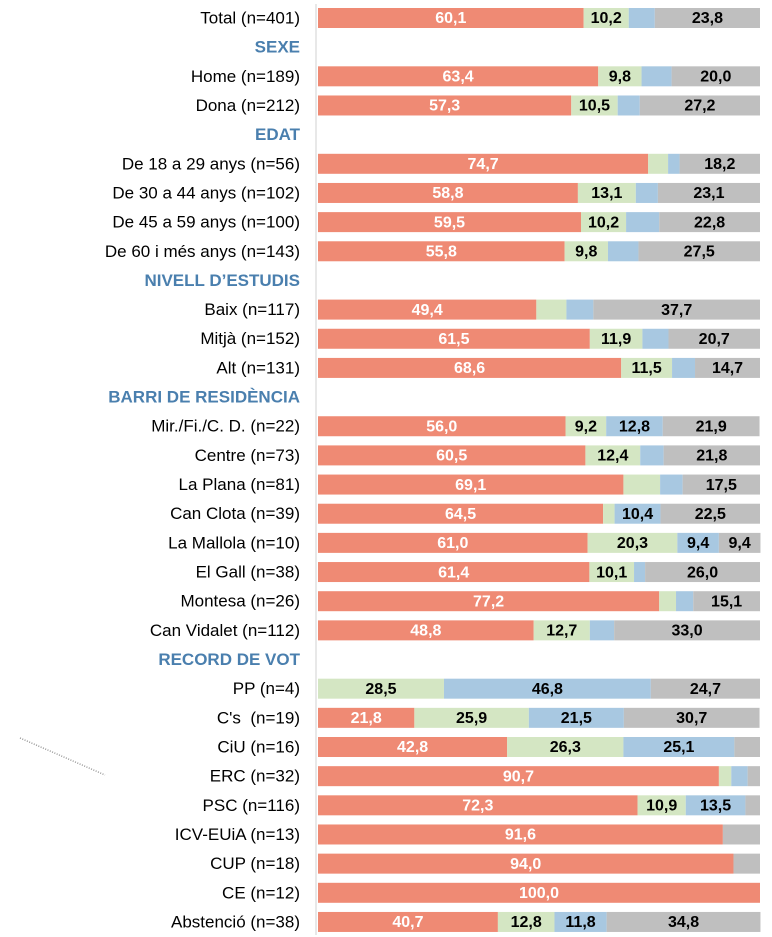 The width and height of the screenshot is (772, 937). Describe the element at coordinates (611, 572) in the screenshot. I see `value-label: 10,1` at that location.